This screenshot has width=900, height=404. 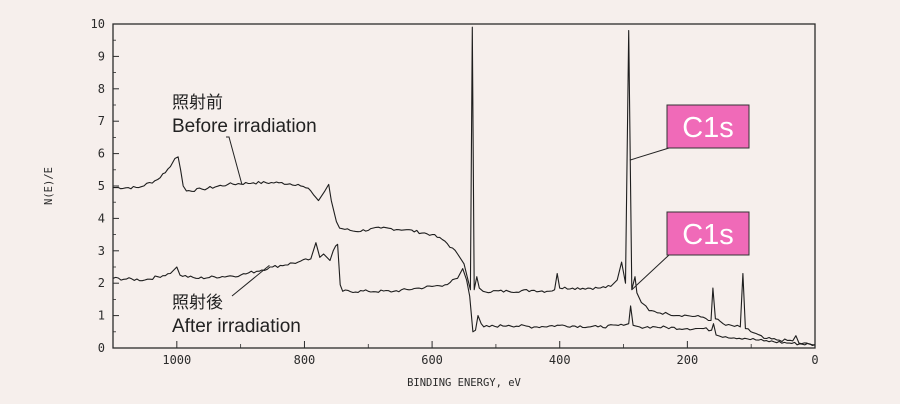 What do you see at coordinates (814, 360) in the screenshot?
I see `x-tick-label: 0` at bounding box center [814, 360].